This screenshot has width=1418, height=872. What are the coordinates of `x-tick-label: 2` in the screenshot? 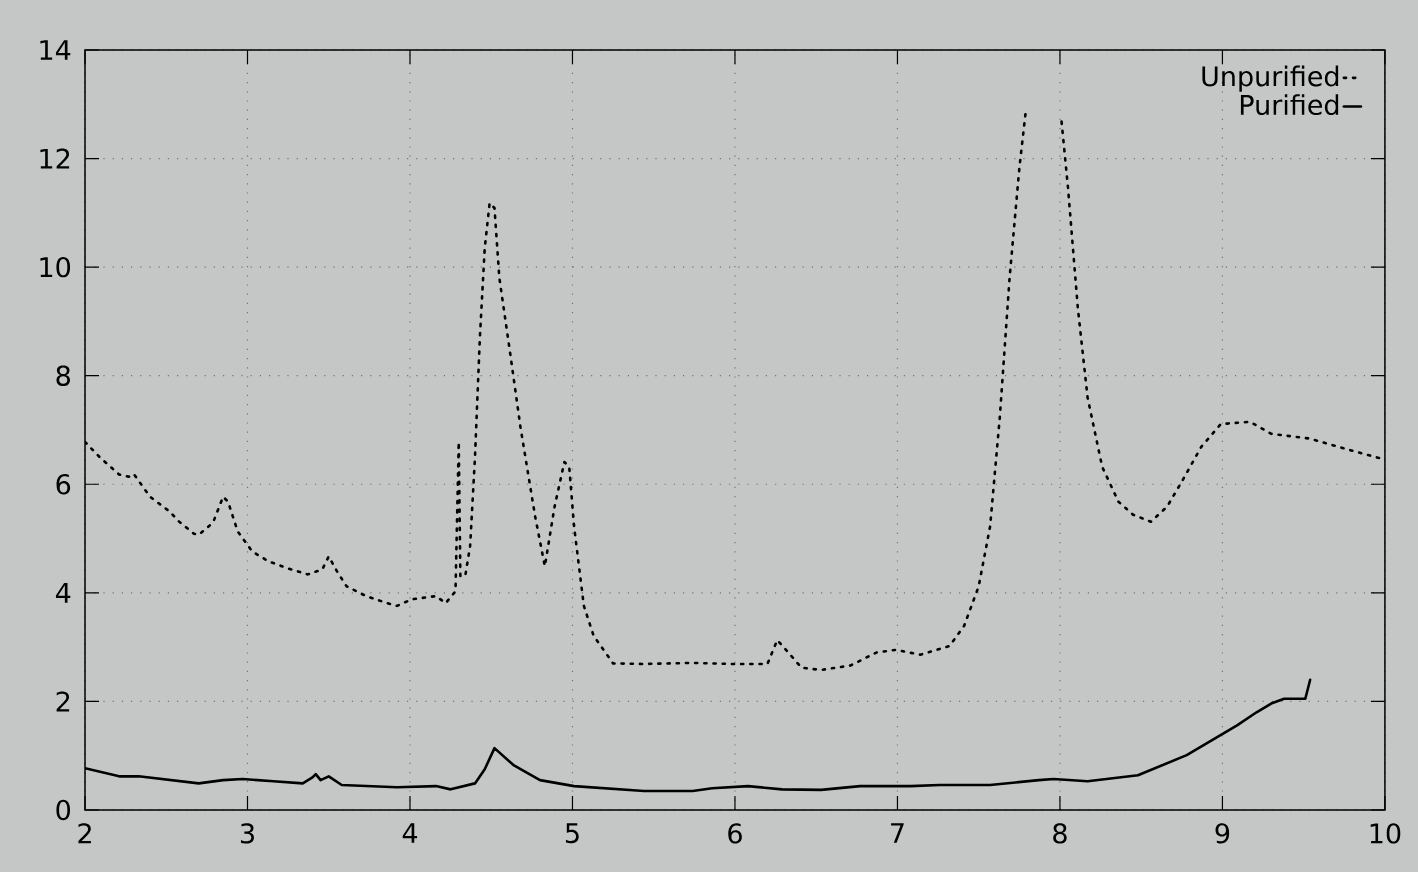 It's located at (84, 833).